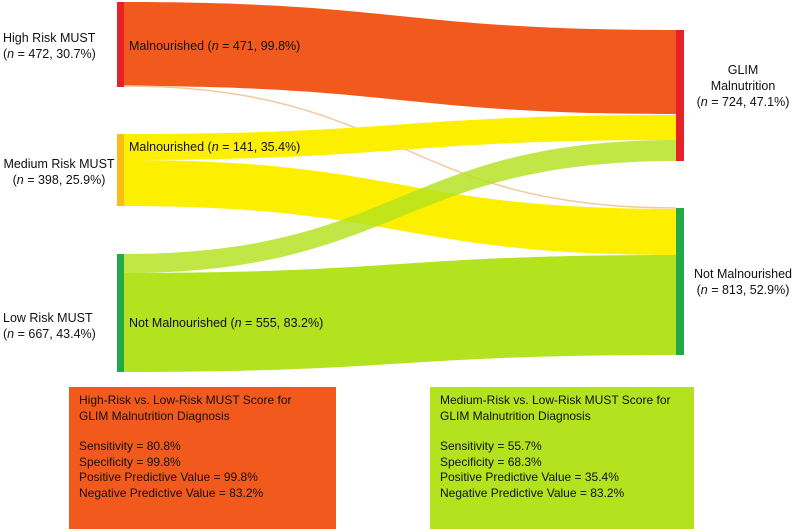 This screenshot has width=800, height=532. What do you see at coordinates (39, 54) in the screenshot?
I see `label-high-risk-n: 472` at bounding box center [39, 54].